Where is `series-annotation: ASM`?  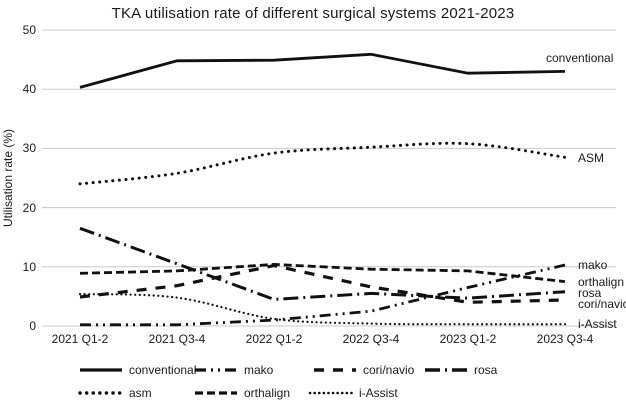
series-annotation: ASM is located at coordinates (591, 157).